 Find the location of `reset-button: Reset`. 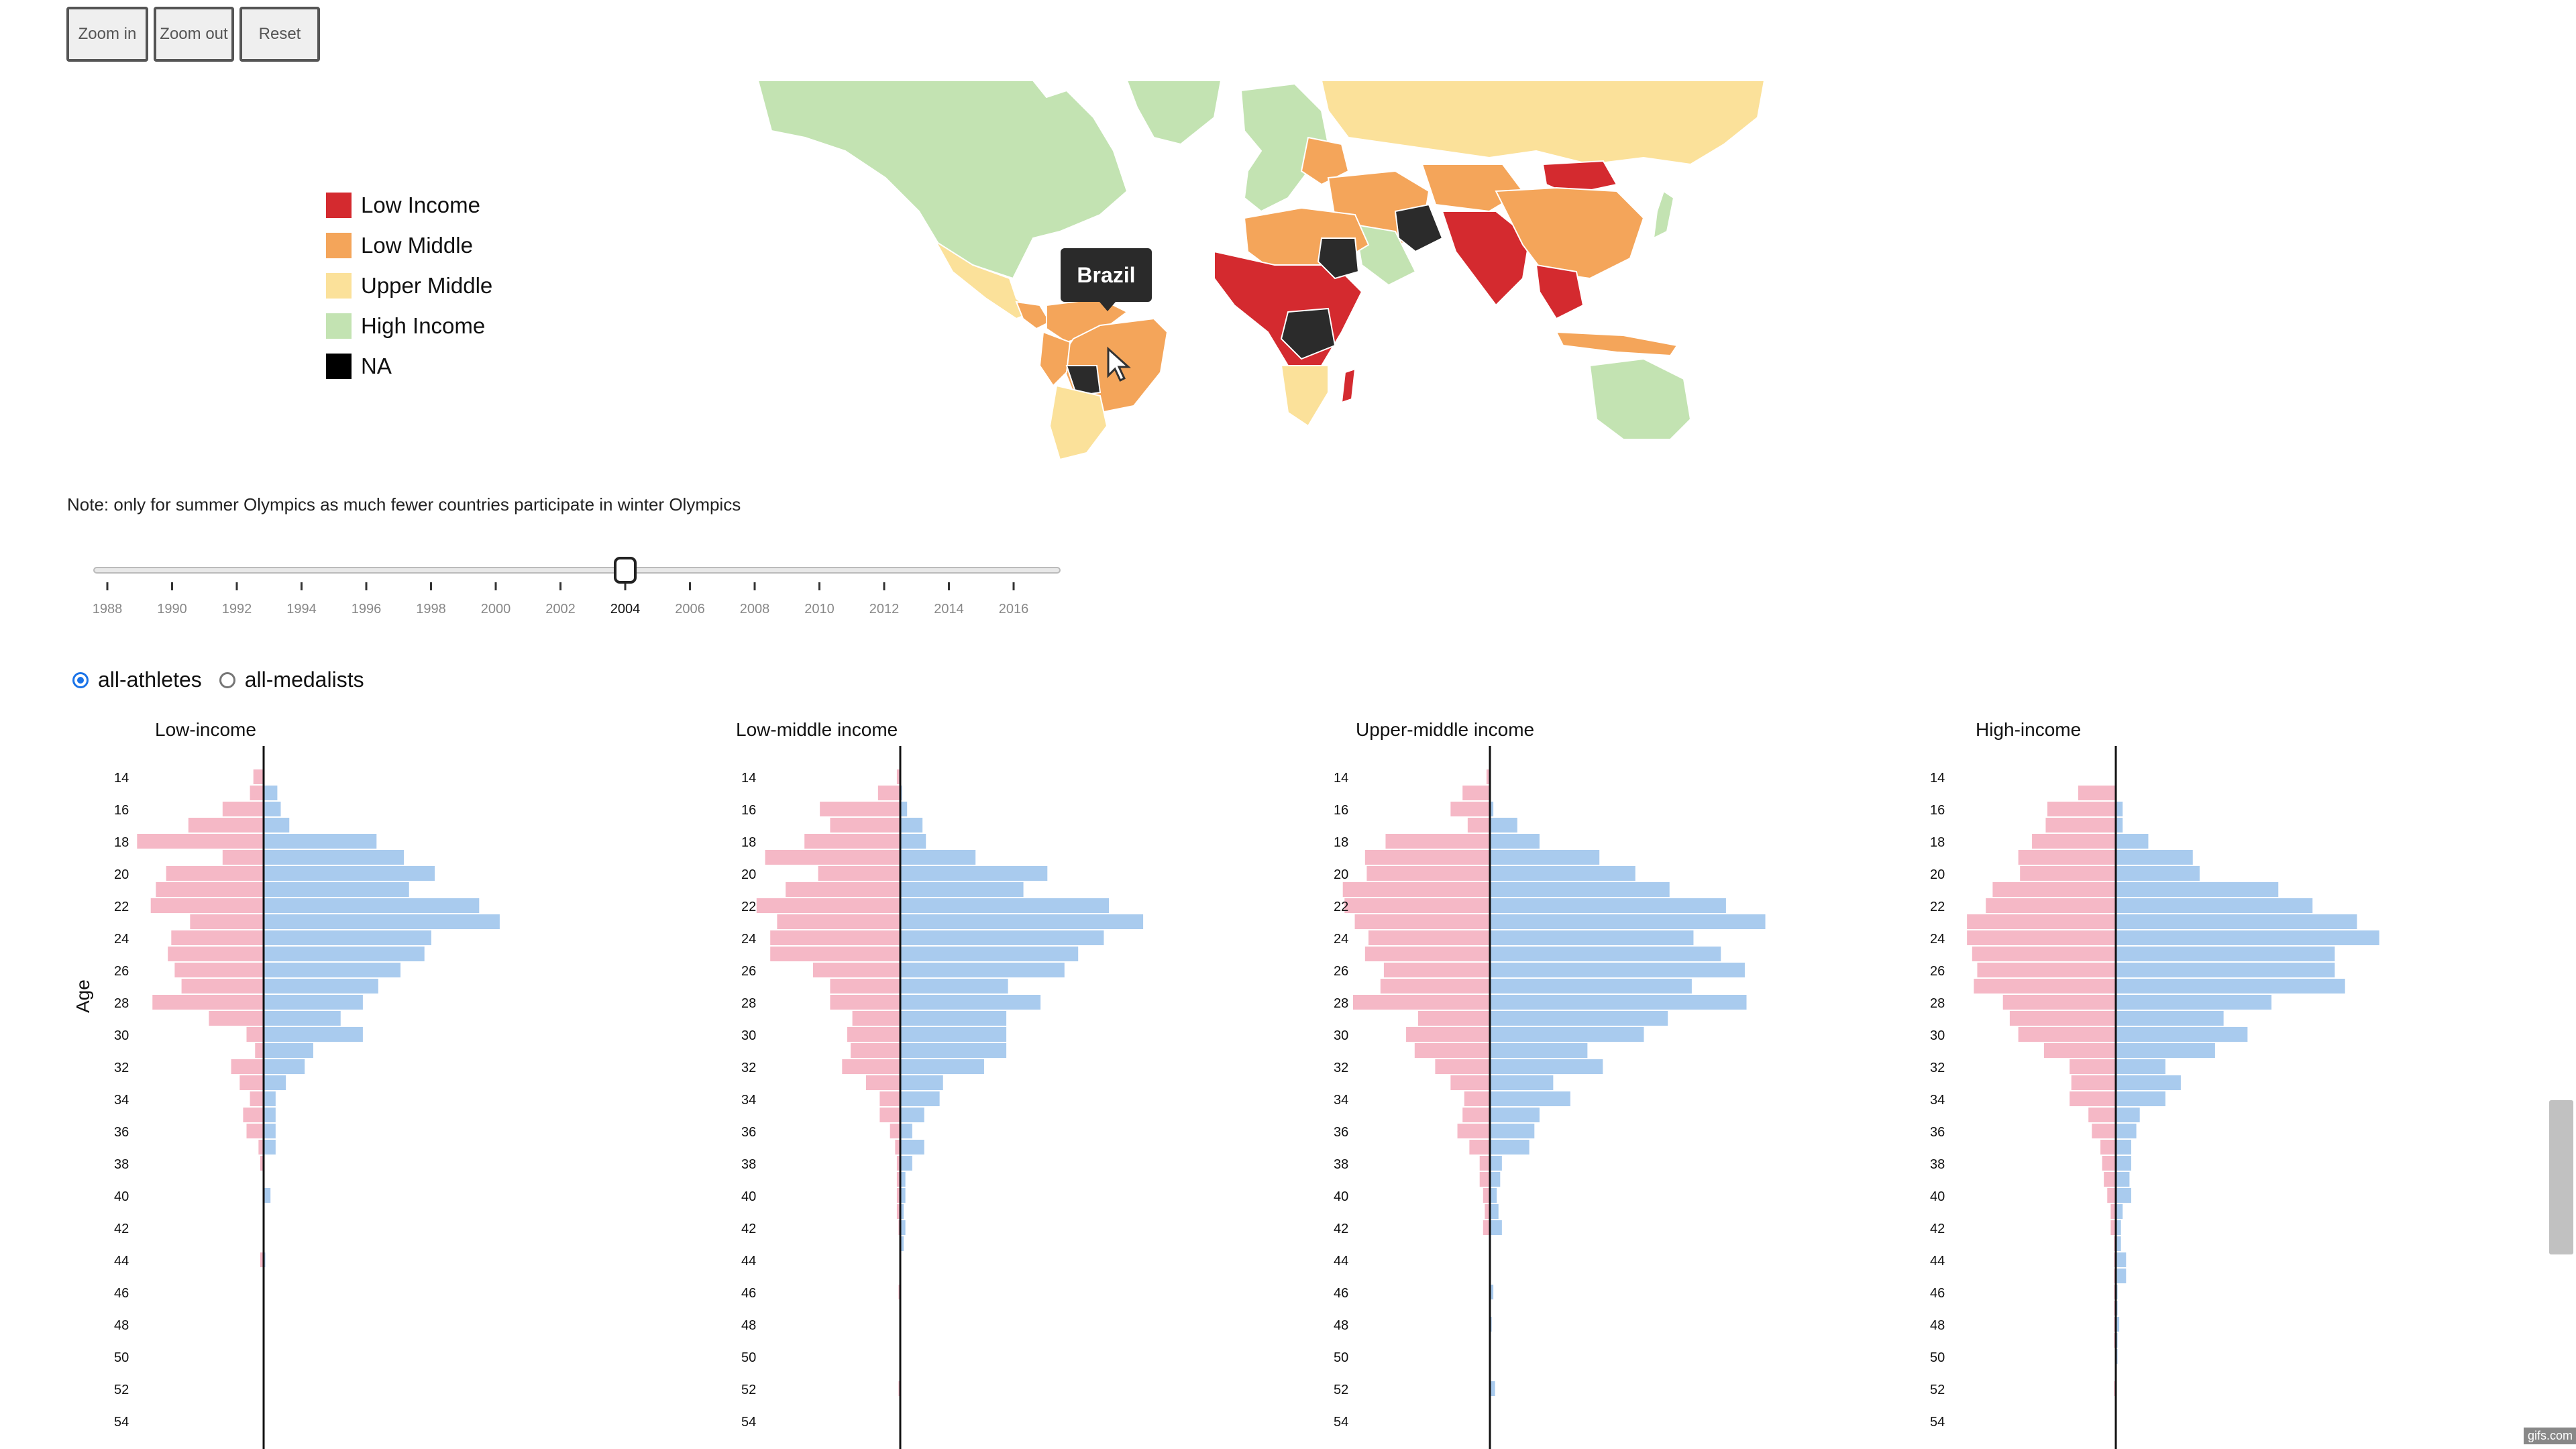

reset-button: Reset is located at coordinates (279, 34).